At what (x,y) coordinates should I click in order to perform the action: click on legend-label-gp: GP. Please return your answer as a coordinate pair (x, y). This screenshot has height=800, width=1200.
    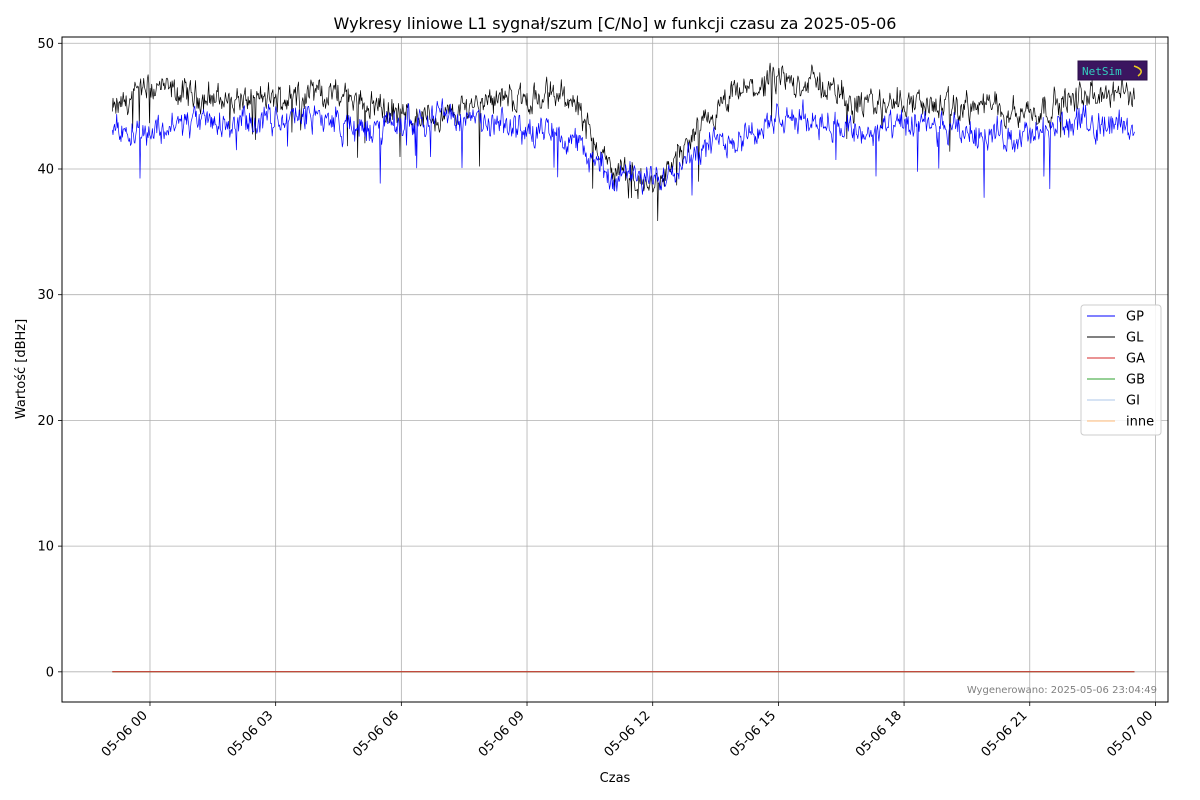
    Looking at the image, I should click on (1135, 317).